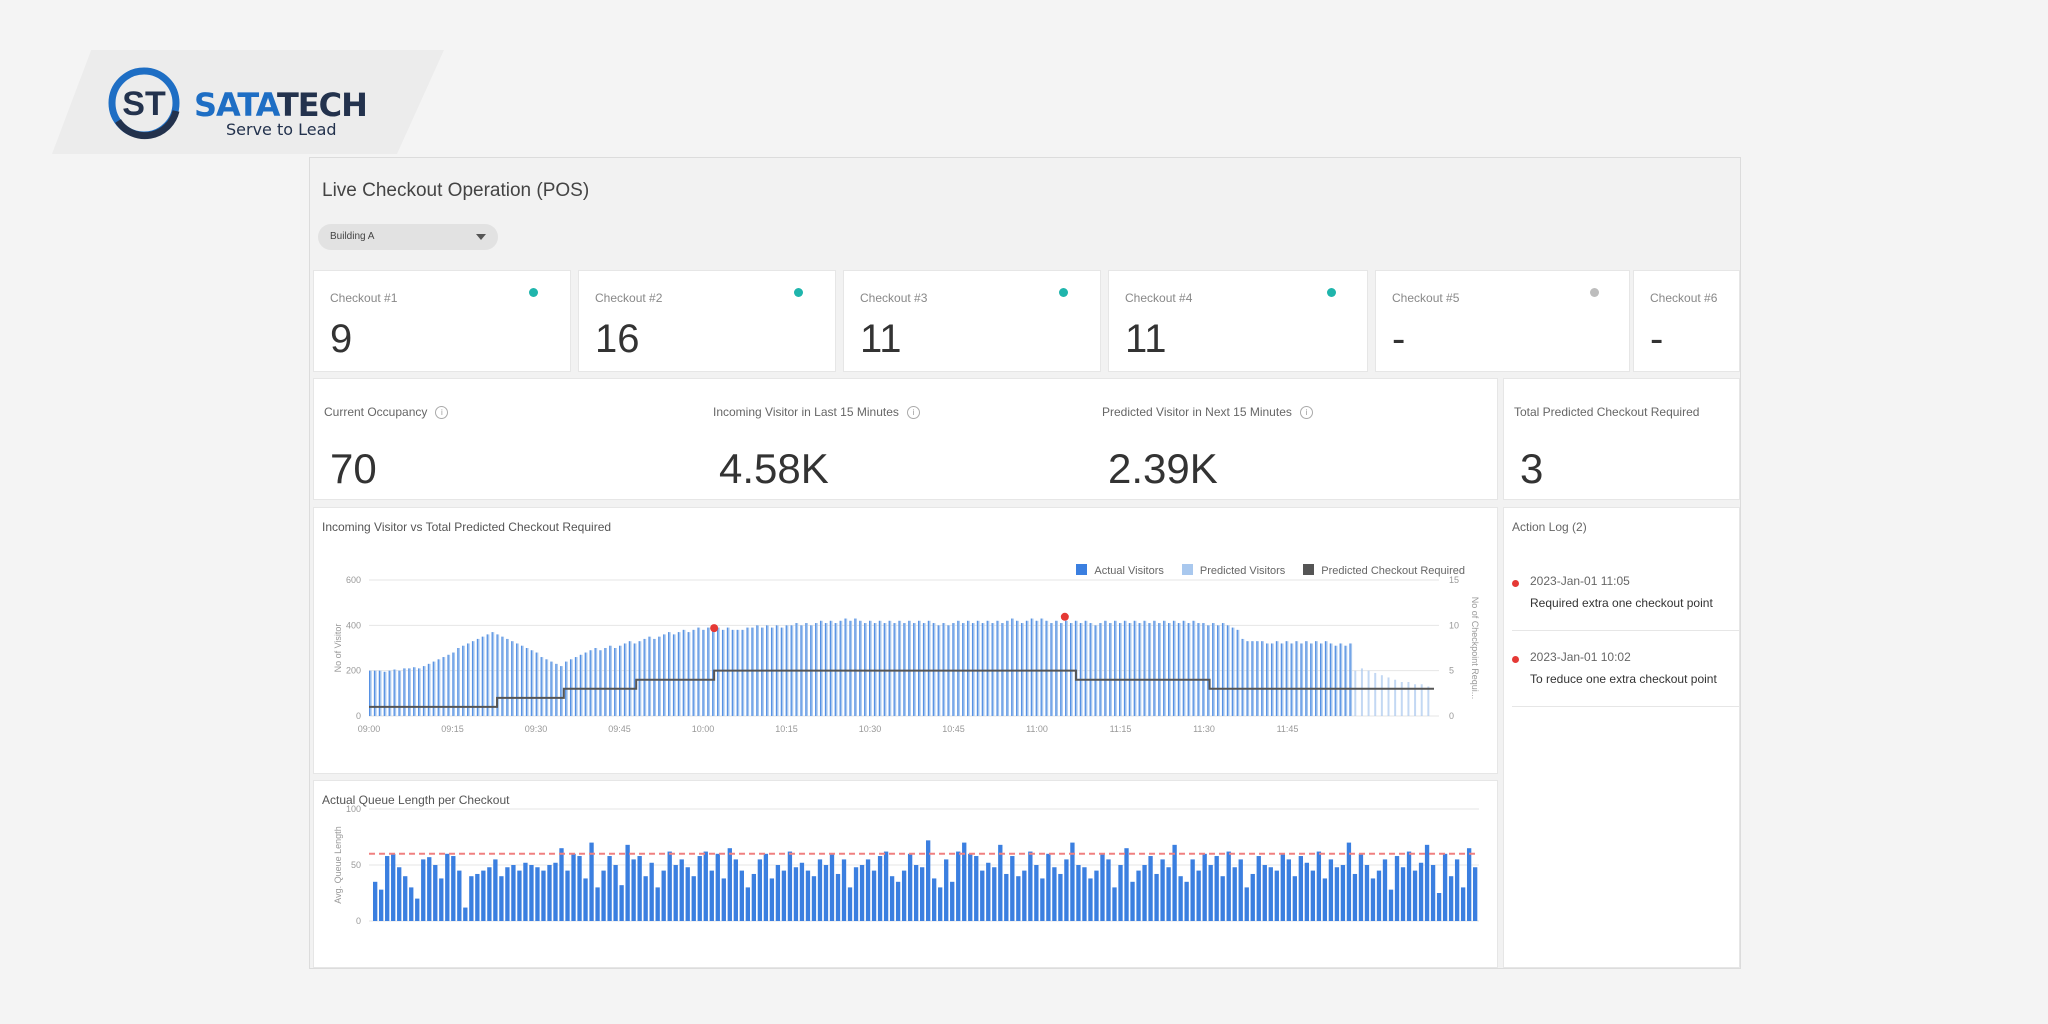 Image resolution: width=2048 pixels, height=1024 pixels. I want to click on checkout-label: Checkout #3, so click(894, 298).